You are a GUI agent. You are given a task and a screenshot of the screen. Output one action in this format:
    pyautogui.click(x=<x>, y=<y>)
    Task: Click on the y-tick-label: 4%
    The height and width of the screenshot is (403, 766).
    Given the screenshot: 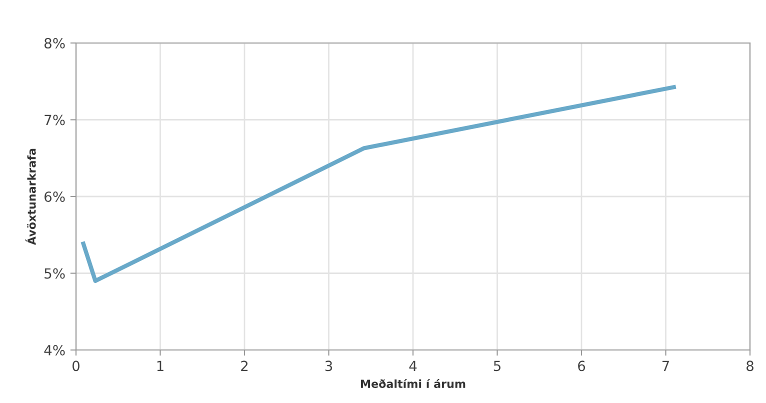 What is the action you would take?
    pyautogui.click(x=54, y=350)
    